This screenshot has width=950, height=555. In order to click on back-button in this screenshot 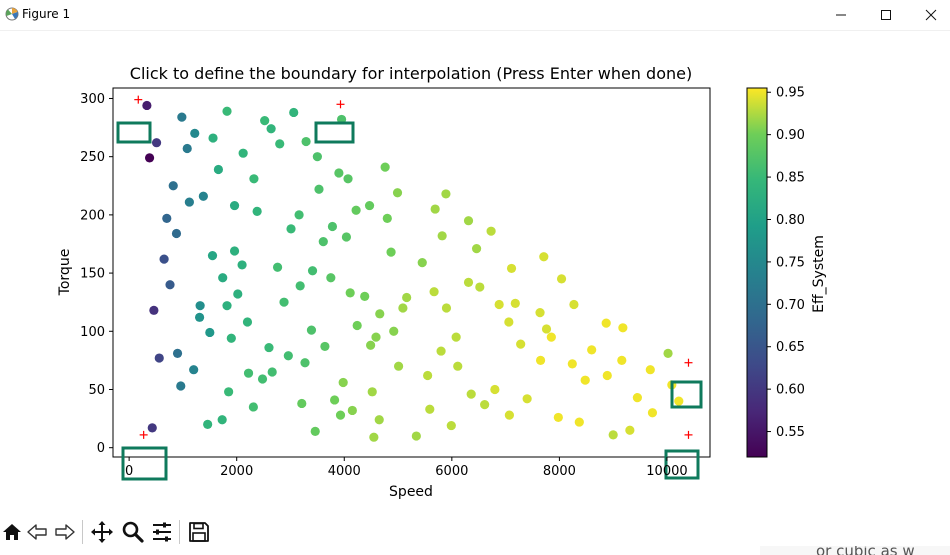, I will do `click(37, 532)`.